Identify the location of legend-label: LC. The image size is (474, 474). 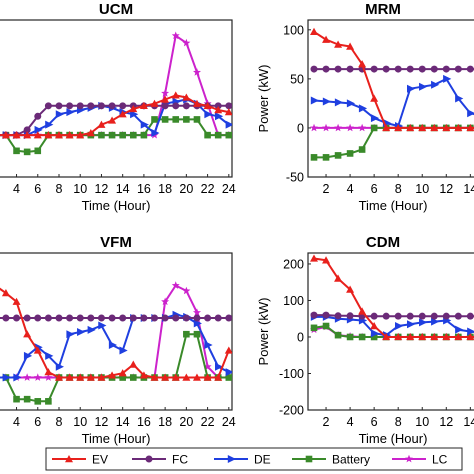
(440, 460).